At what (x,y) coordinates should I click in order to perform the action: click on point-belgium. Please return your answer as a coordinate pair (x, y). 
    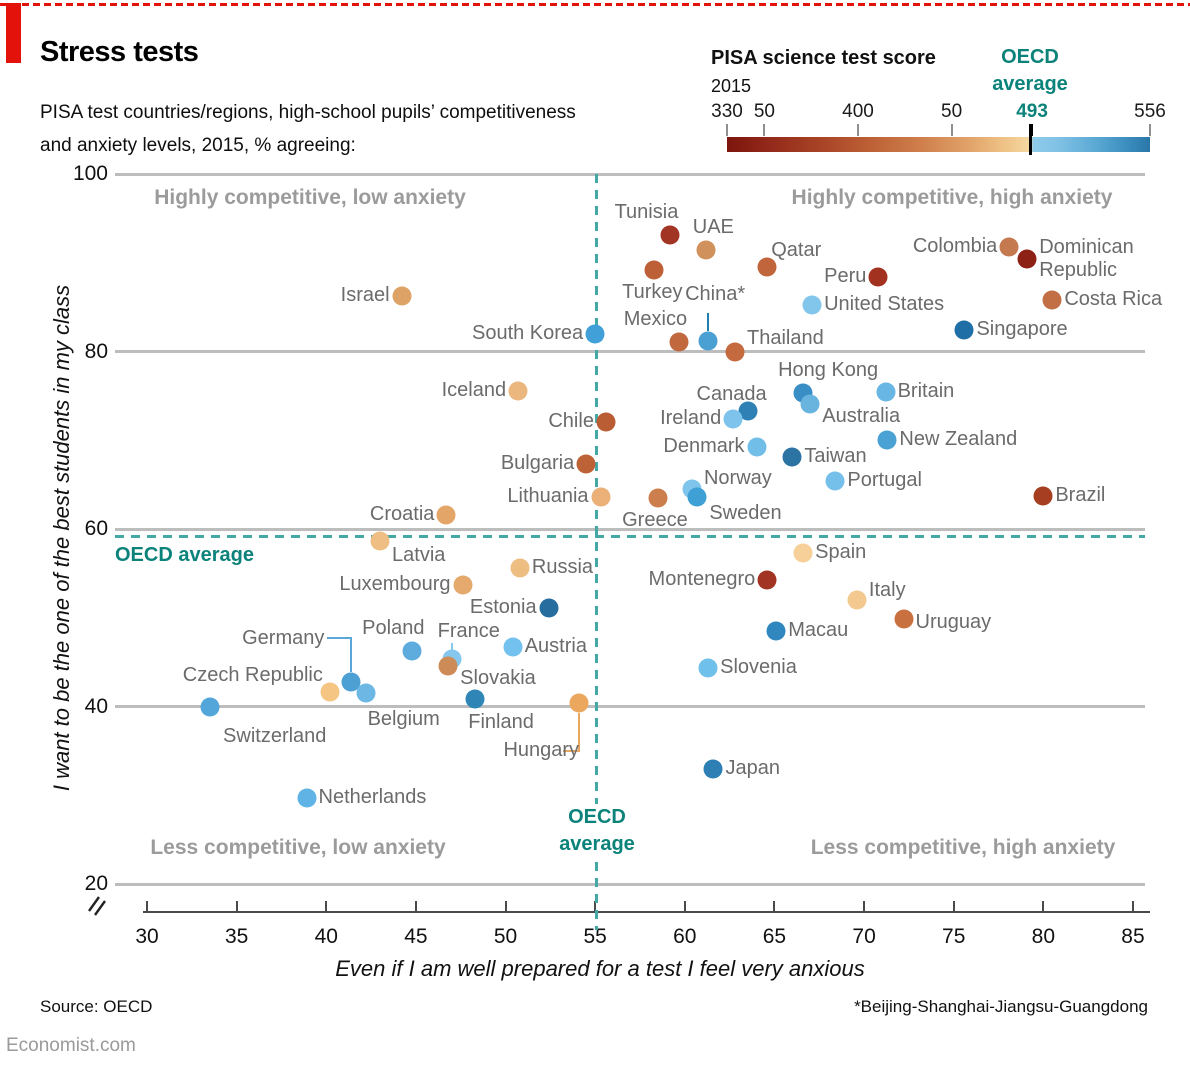
    Looking at the image, I should click on (366, 693).